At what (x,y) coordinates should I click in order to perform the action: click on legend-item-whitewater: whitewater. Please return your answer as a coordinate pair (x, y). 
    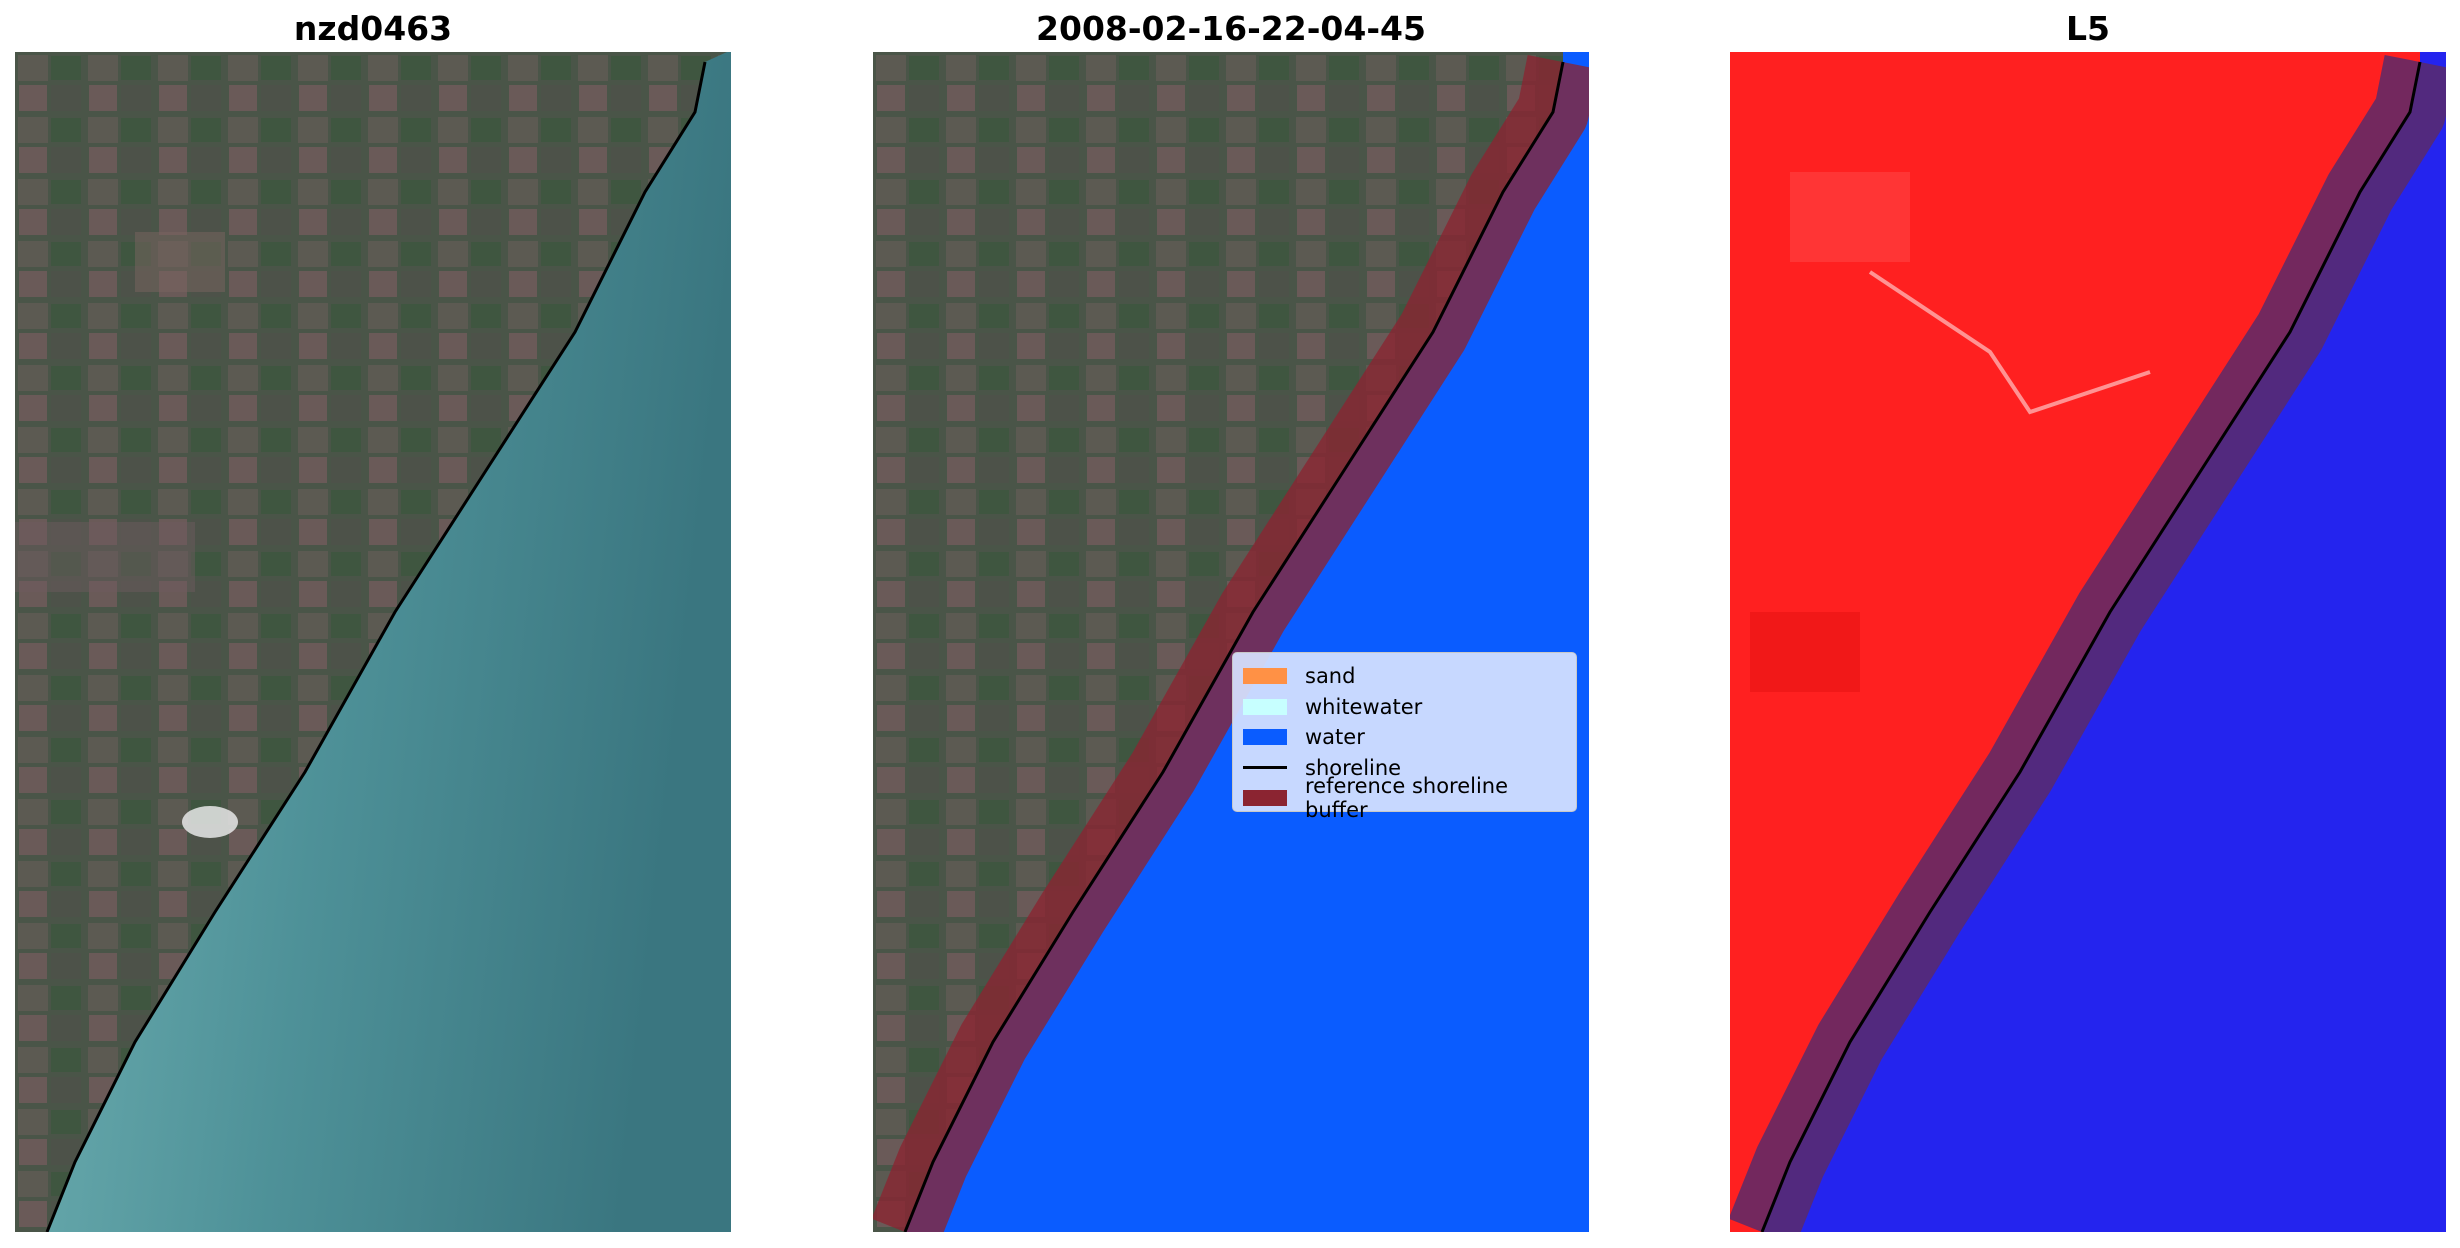
    Looking at the image, I should click on (1404, 707).